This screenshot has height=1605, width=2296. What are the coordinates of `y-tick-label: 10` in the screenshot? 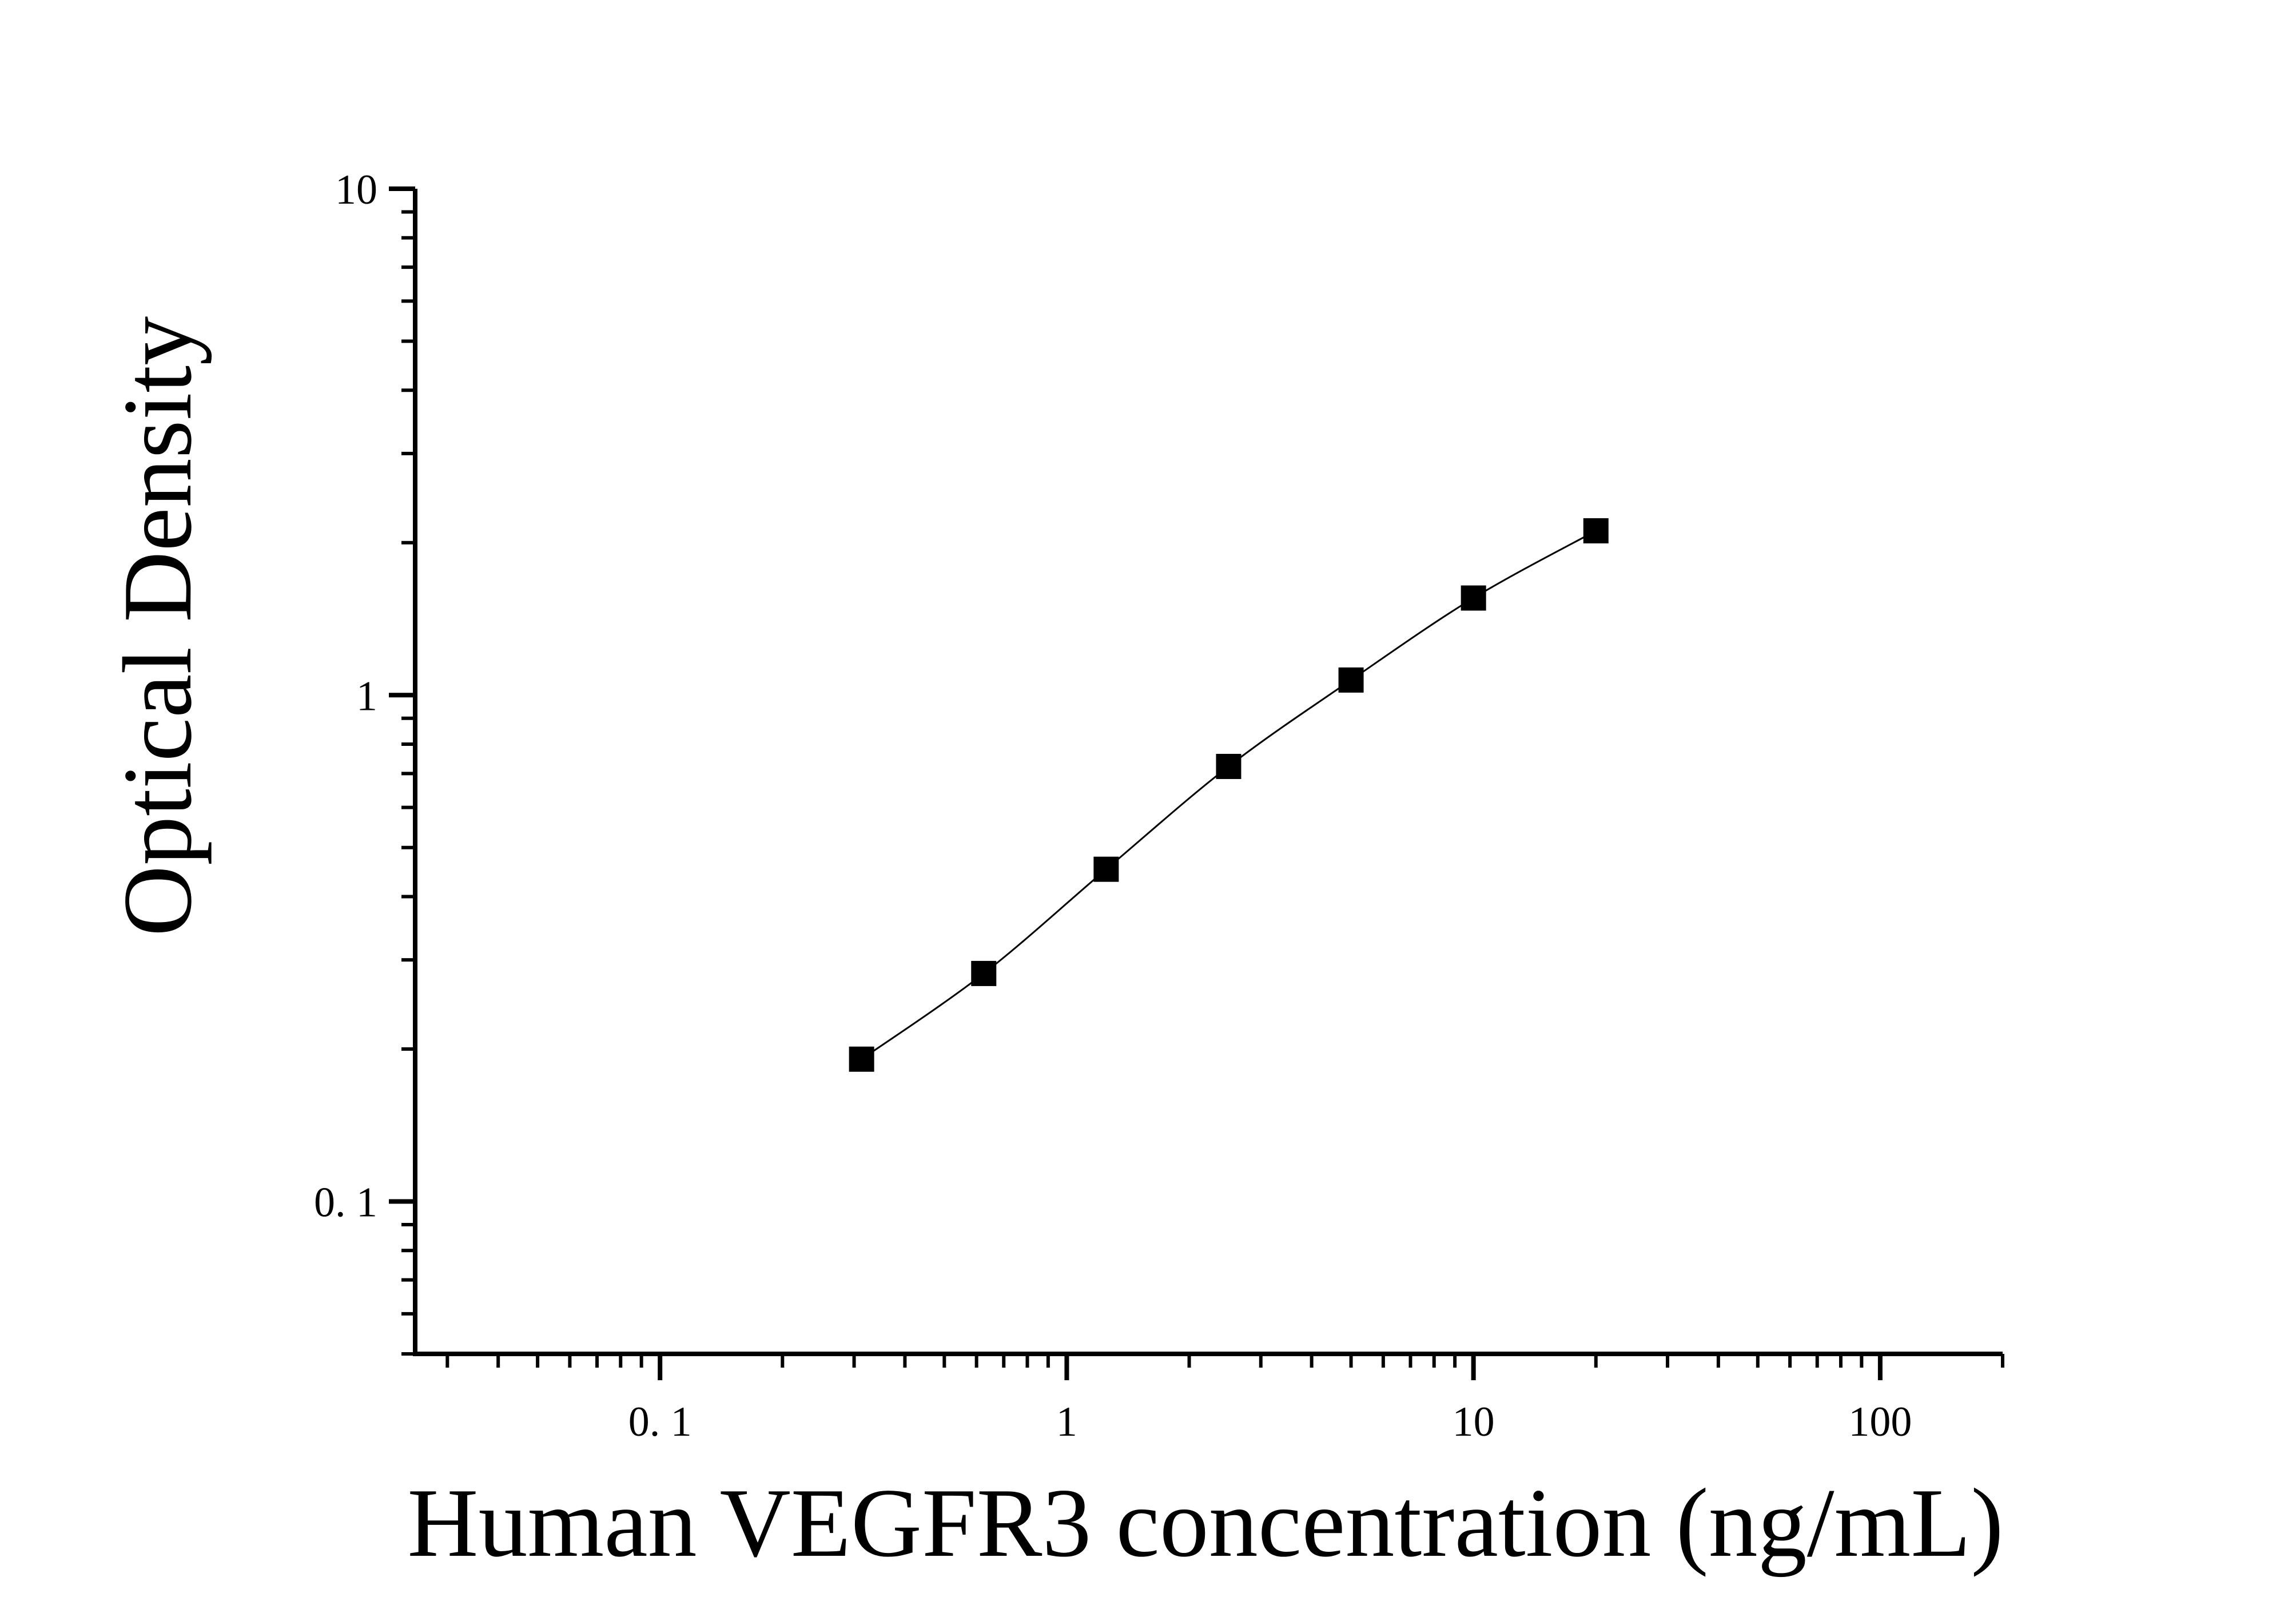 It's located at (356, 189).